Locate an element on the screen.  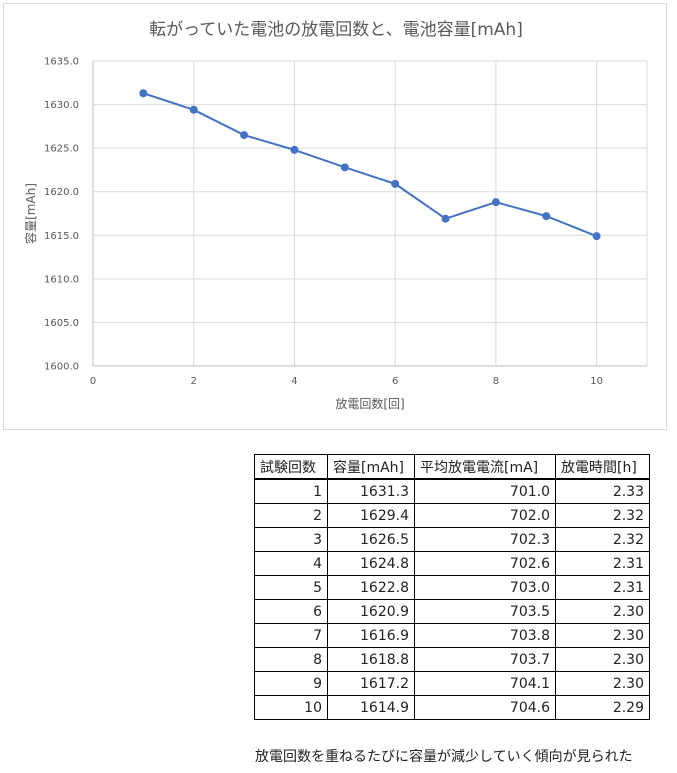
x-tick-label: 8 is located at coordinates (496, 381).